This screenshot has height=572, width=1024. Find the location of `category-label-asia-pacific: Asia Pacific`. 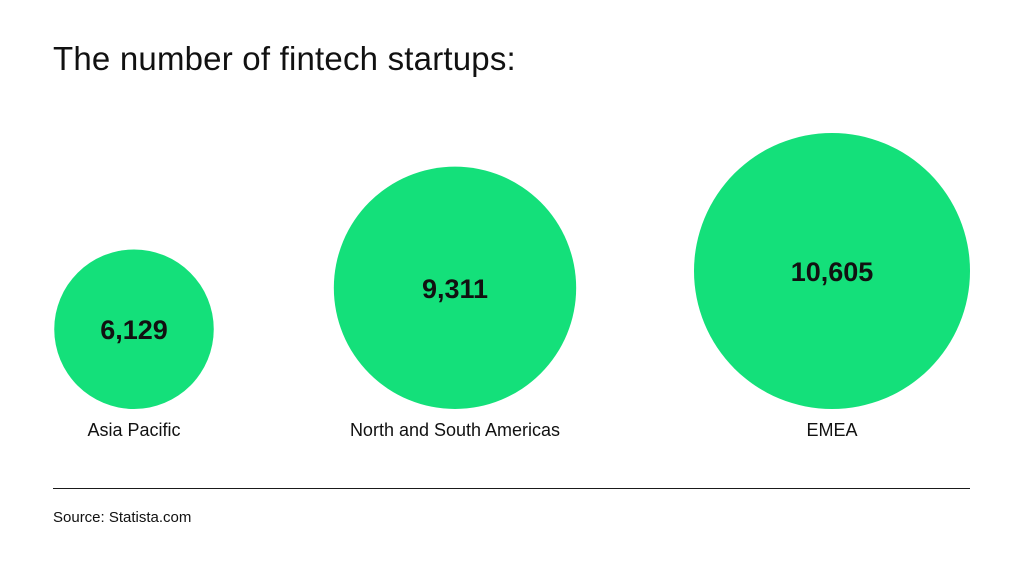

category-label-asia-pacific: Asia Pacific is located at coordinates (133, 430).